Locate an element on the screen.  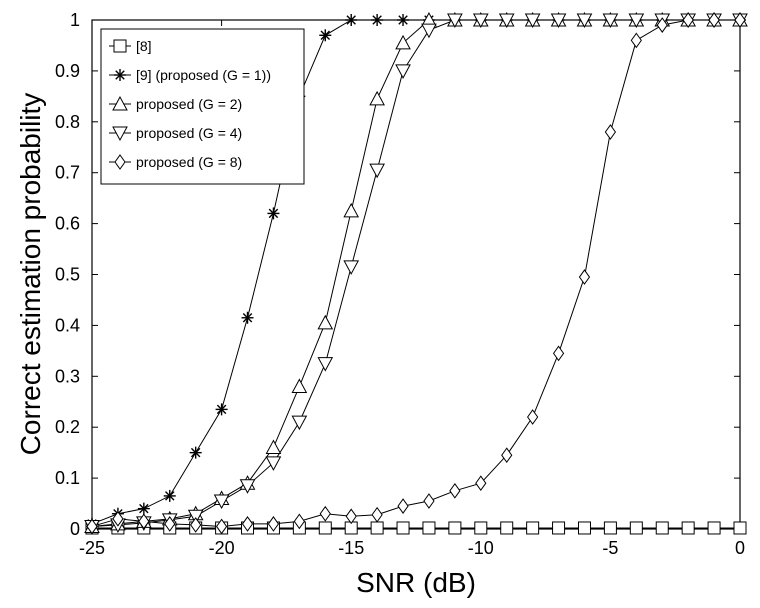
y-axis-title: Correct estimation probability is located at coordinates (30, 274).